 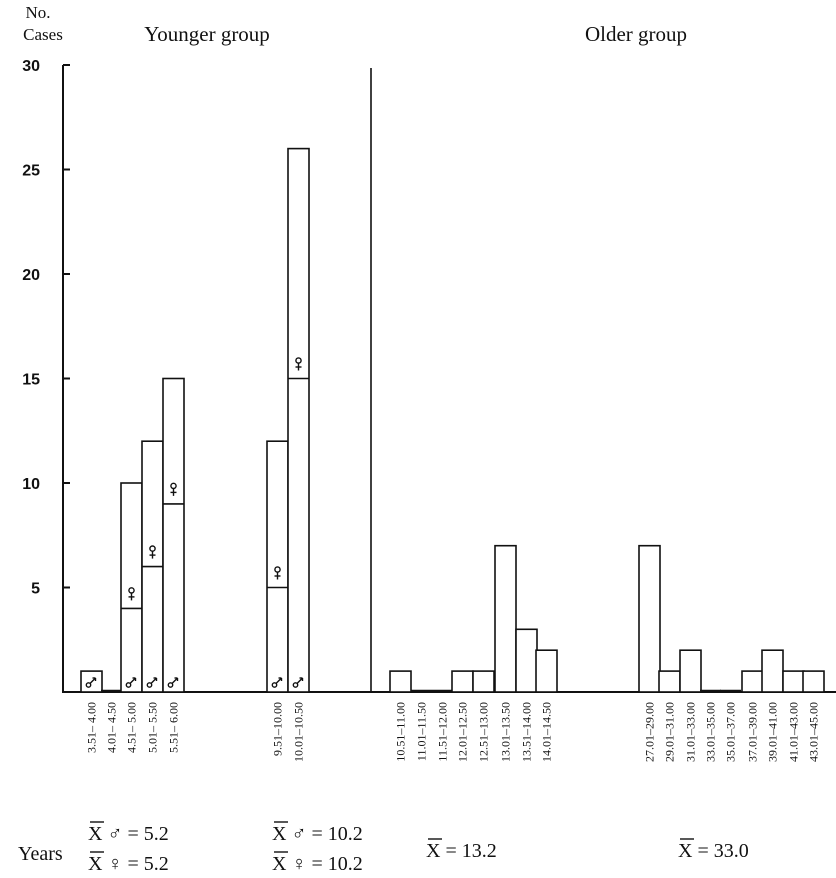 I want to click on mean-younger-1-male: X ♂ = 5.2, so click(x=128, y=834).